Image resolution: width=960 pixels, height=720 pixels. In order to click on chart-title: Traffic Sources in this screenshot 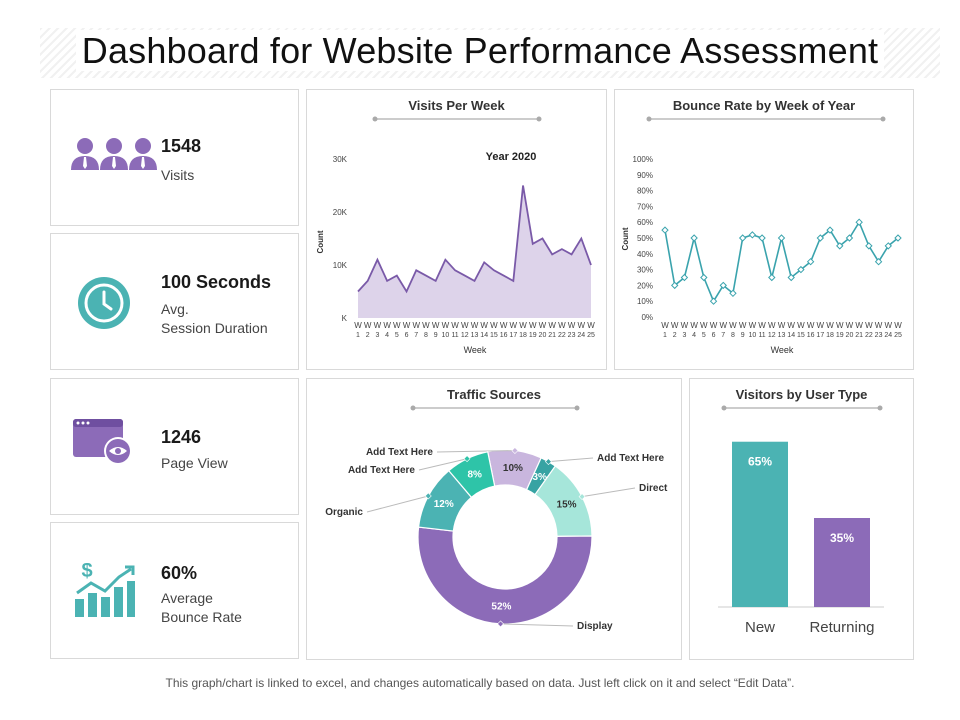, I will do `click(494, 394)`.